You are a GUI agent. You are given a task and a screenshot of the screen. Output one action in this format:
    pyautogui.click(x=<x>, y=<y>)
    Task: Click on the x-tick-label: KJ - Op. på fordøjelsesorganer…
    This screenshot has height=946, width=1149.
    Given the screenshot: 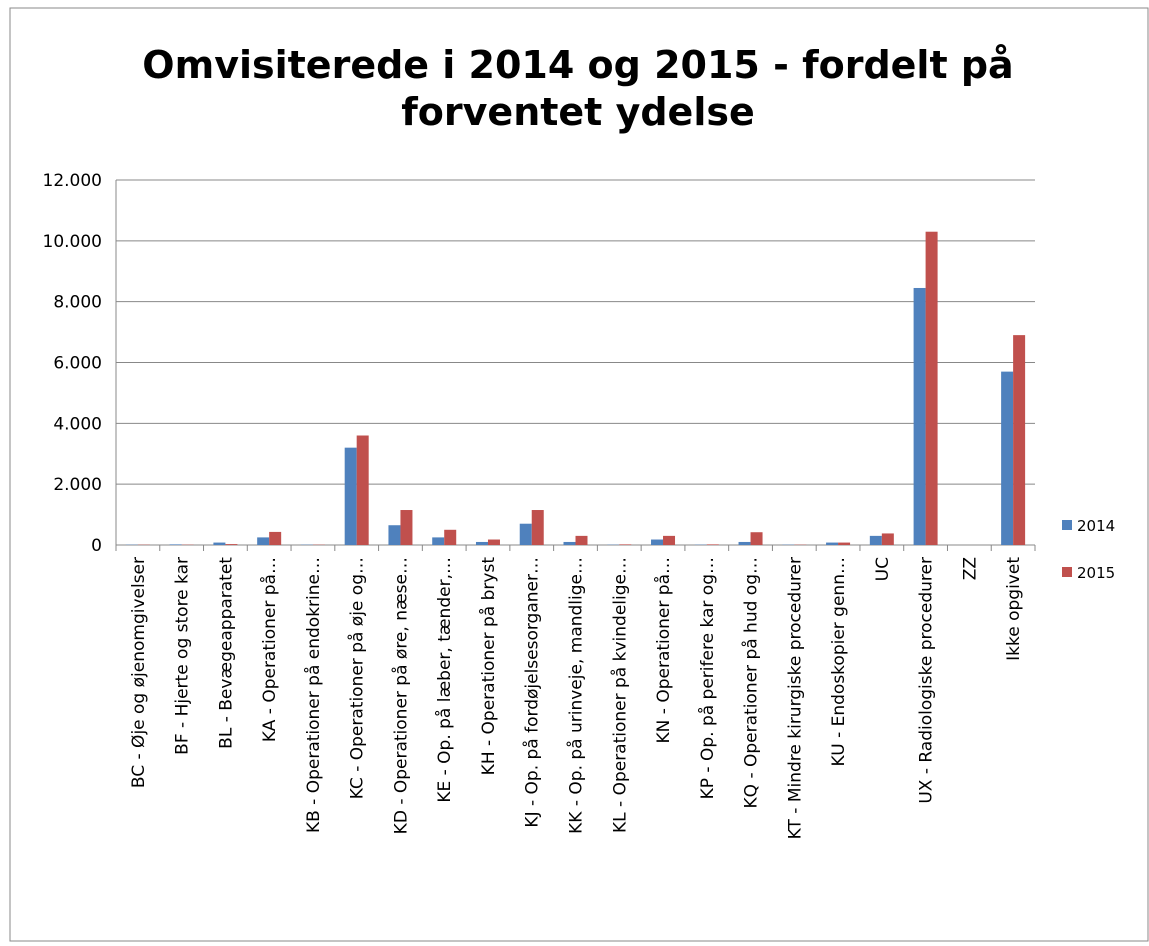 What is the action you would take?
    pyautogui.click(x=532, y=692)
    